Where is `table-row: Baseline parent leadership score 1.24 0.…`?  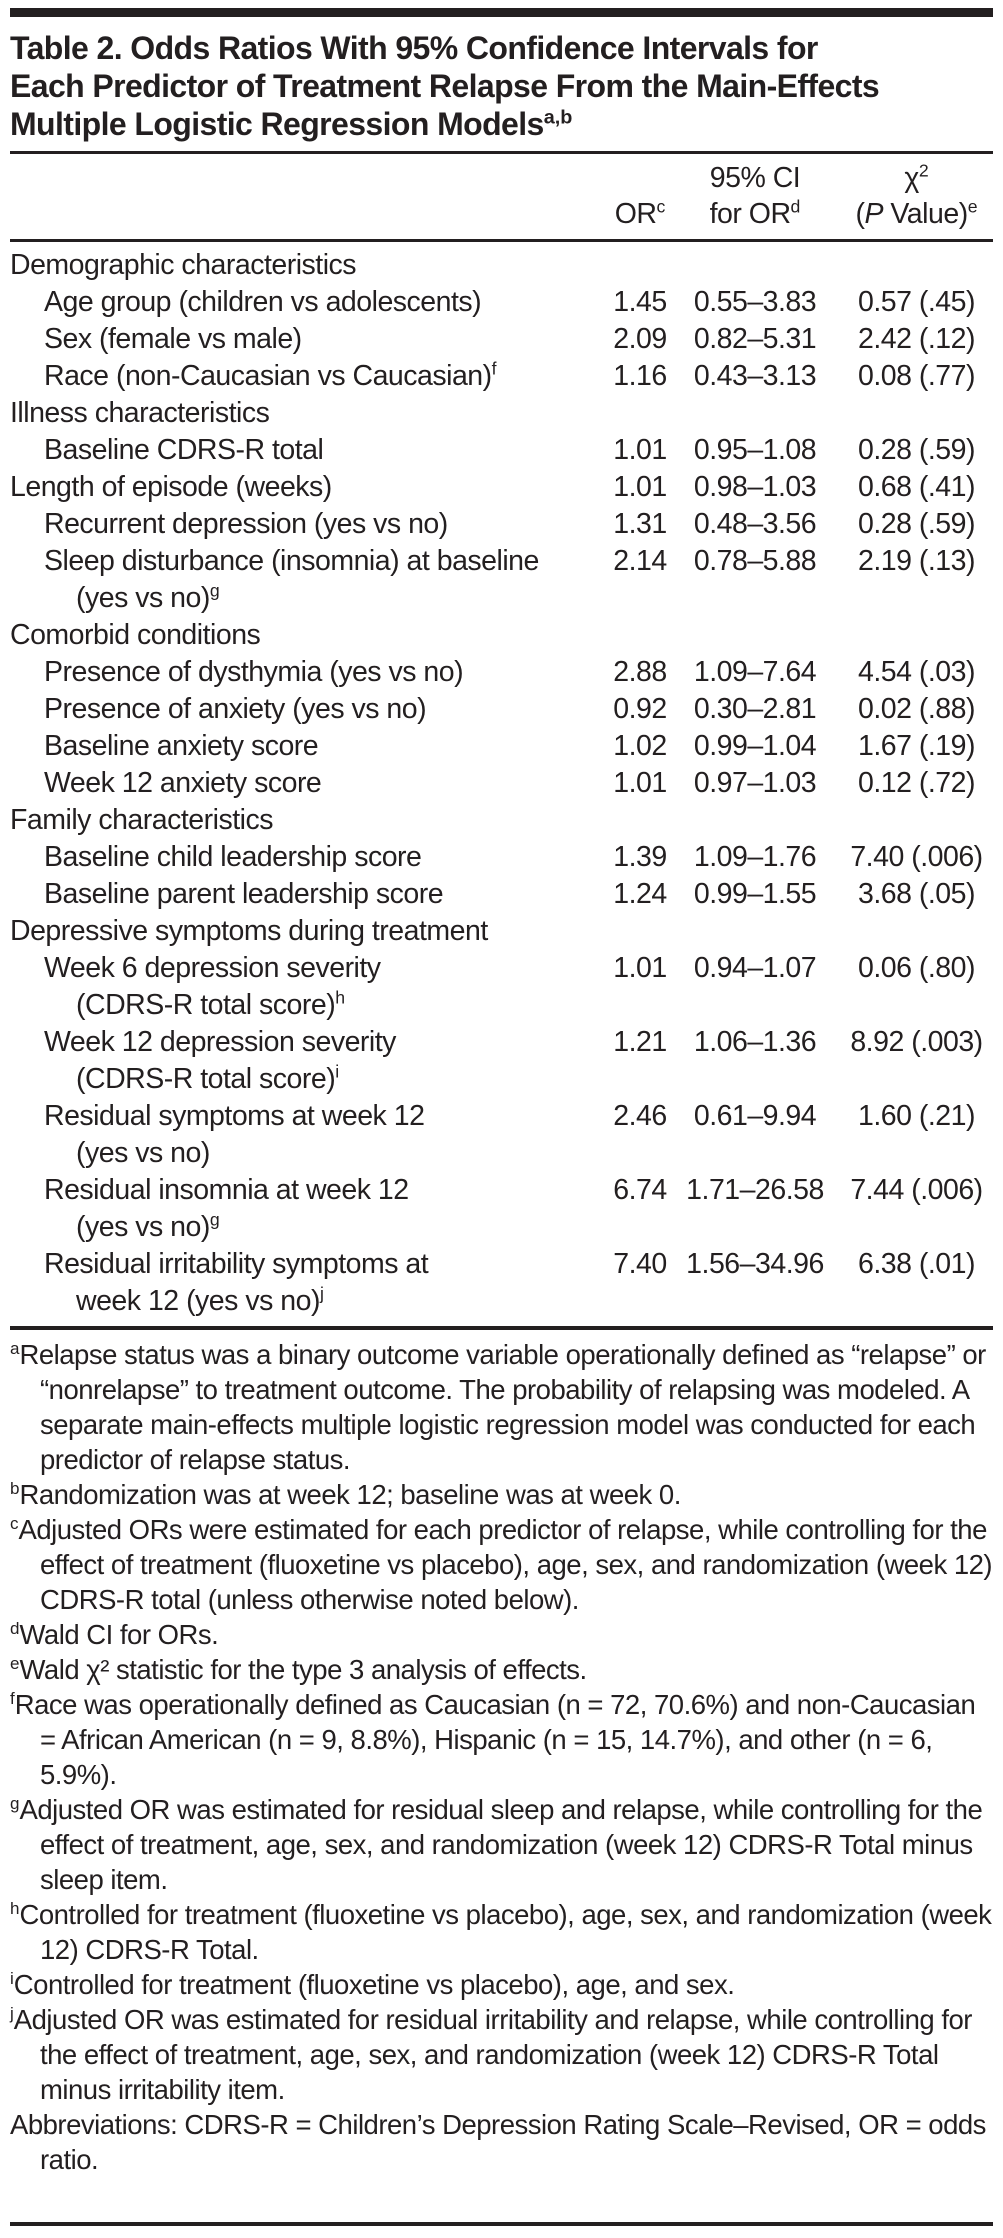 table-row: Baseline parent leadership score 1.24 0.… is located at coordinates (501, 894).